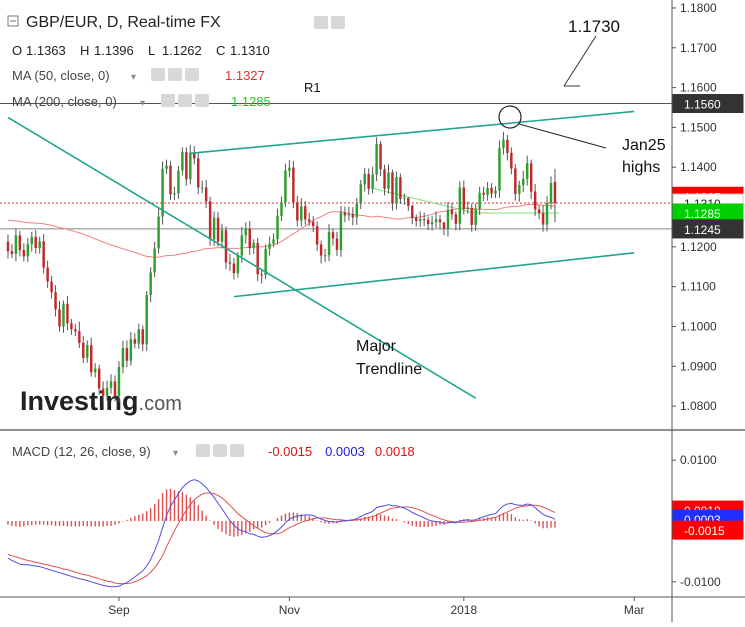 Image resolution: width=745 pixels, height=627 pixels. I want to click on time-label-sep: Sep, so click(119, 610).